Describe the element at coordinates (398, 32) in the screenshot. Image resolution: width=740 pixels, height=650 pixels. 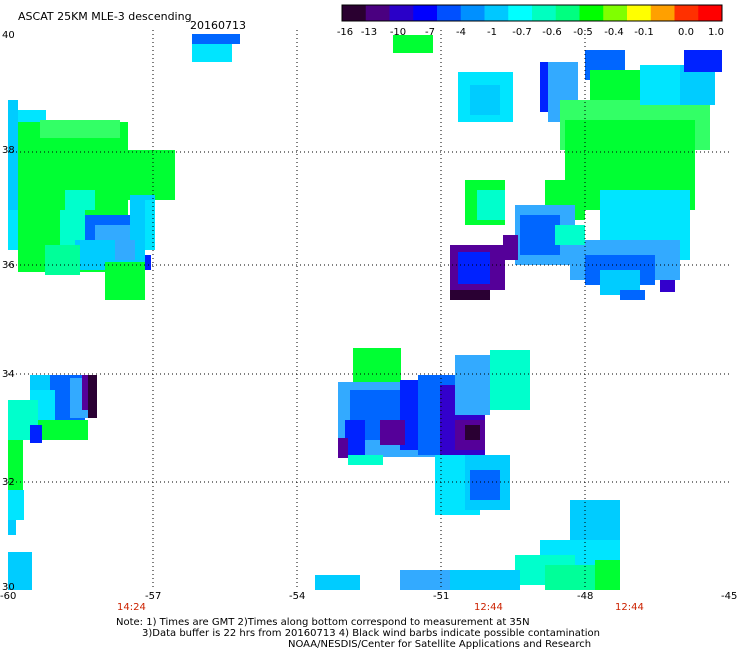
I see `colorbar-tick-label: -10` at that location.